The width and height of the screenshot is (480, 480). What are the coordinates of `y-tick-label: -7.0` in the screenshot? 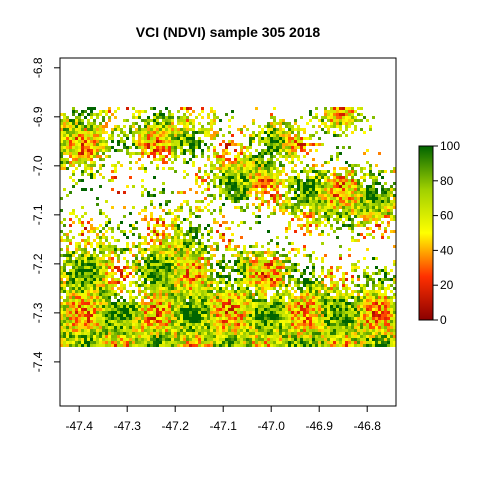 It's located at (38, 165).